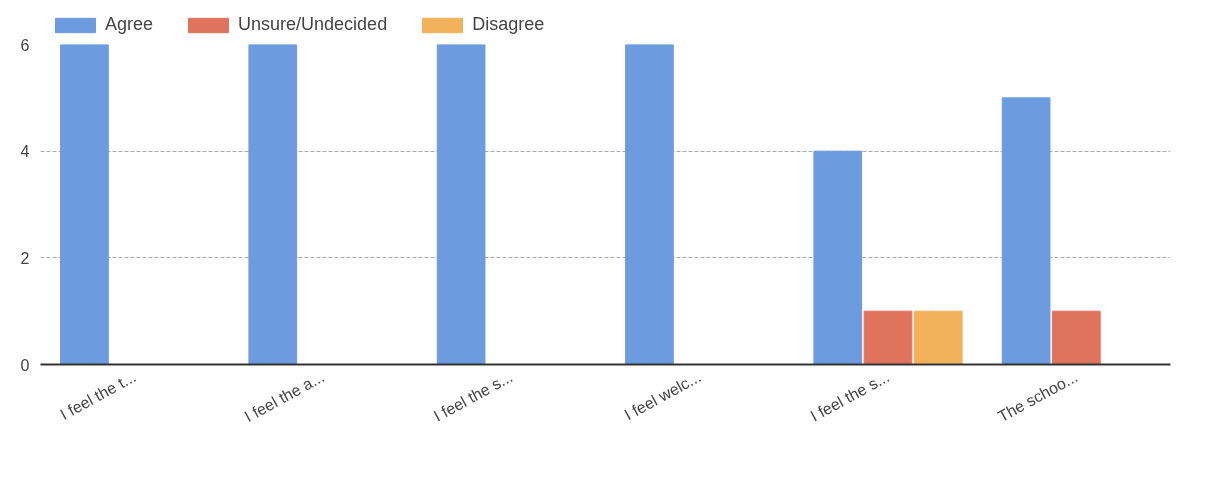  Describe the element at coordinates (25, 365) in the screenshot. I see `y-tick-label: 0` at that location.